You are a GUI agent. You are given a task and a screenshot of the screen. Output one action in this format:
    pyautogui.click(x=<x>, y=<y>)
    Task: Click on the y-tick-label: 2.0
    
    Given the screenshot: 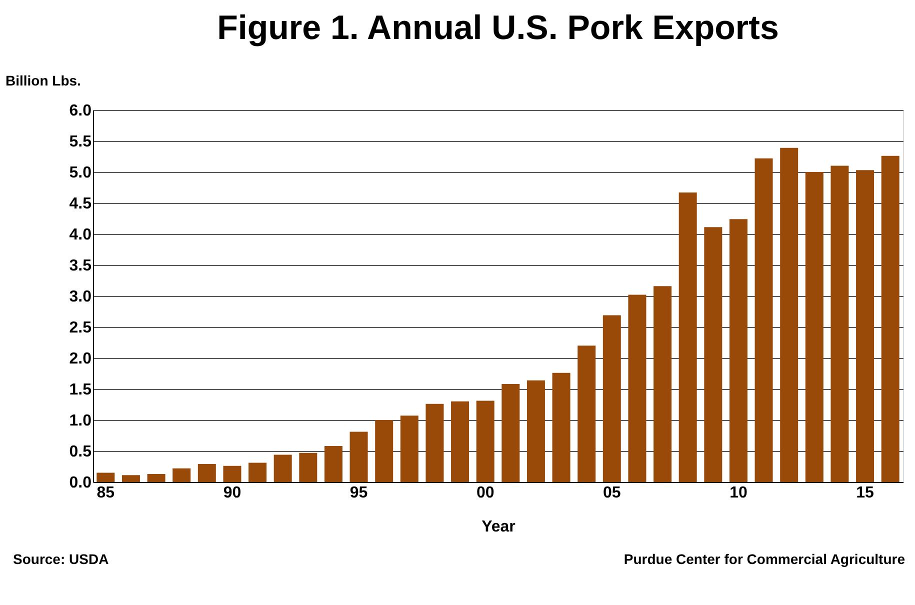 What is the action you would take?
    pyautogui.click(x=80, y=359)
    